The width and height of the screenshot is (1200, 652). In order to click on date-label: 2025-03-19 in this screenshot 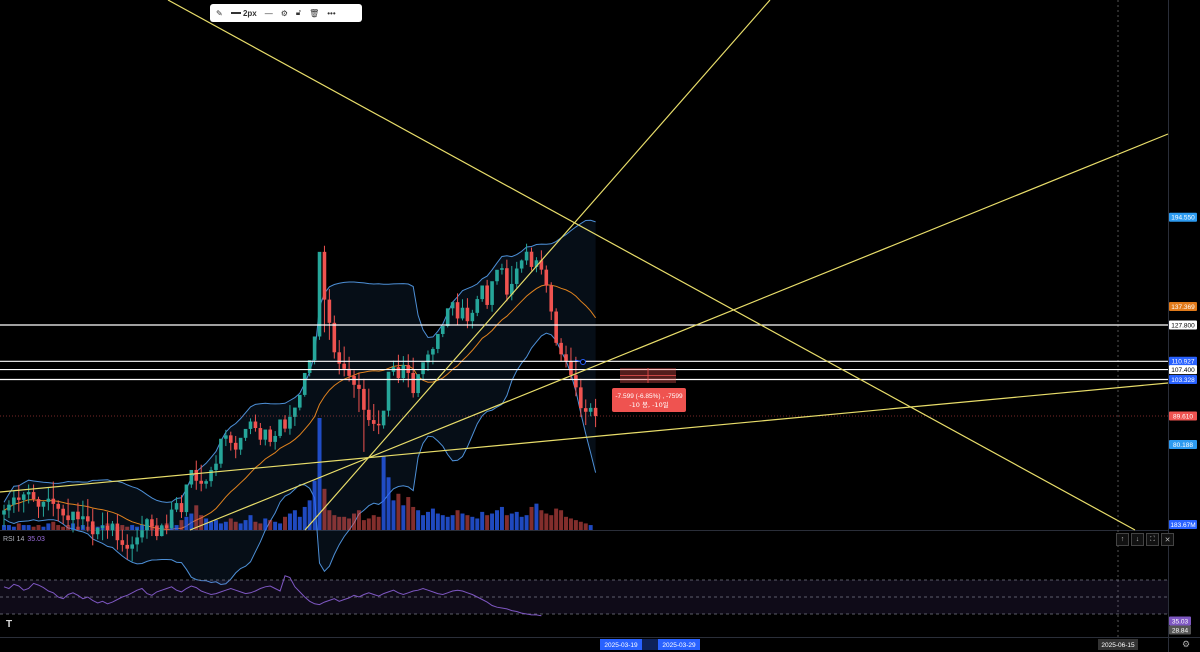, I will do `click(621, 645)`.